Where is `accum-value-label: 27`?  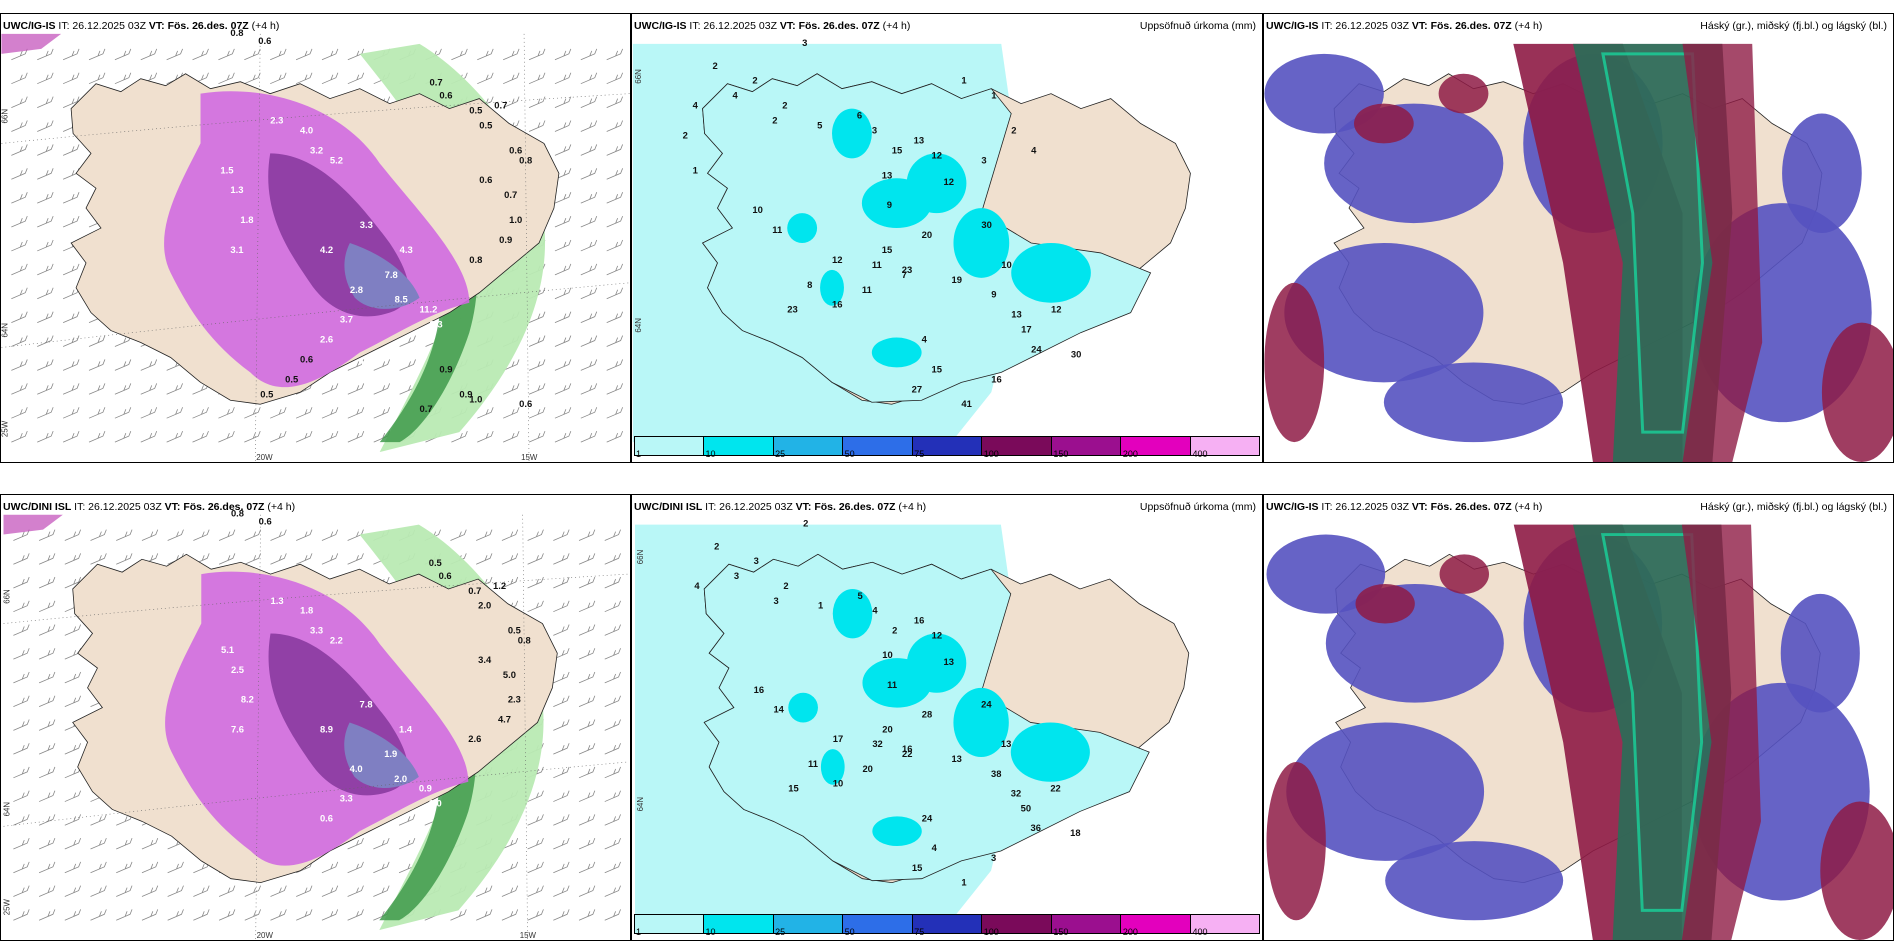
accum-value-label: 27 is located at coordinates (917, 389).